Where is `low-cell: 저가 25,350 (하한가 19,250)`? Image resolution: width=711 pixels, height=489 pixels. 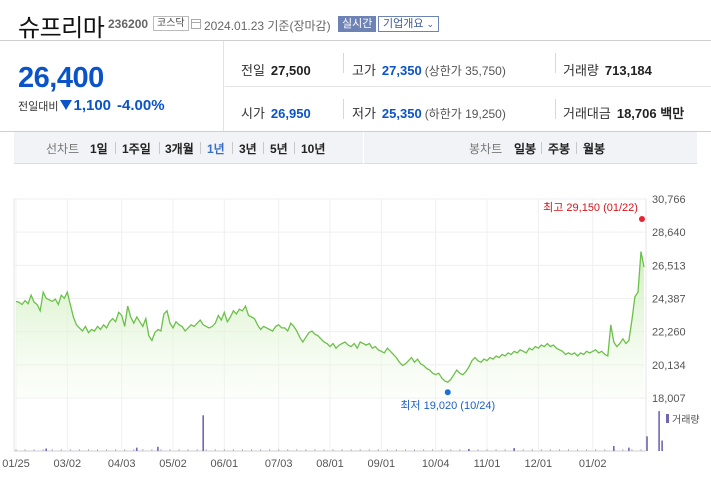 low-cell: 저가 25,350 (하한가 19,250) is located at coordinates (429, 112).